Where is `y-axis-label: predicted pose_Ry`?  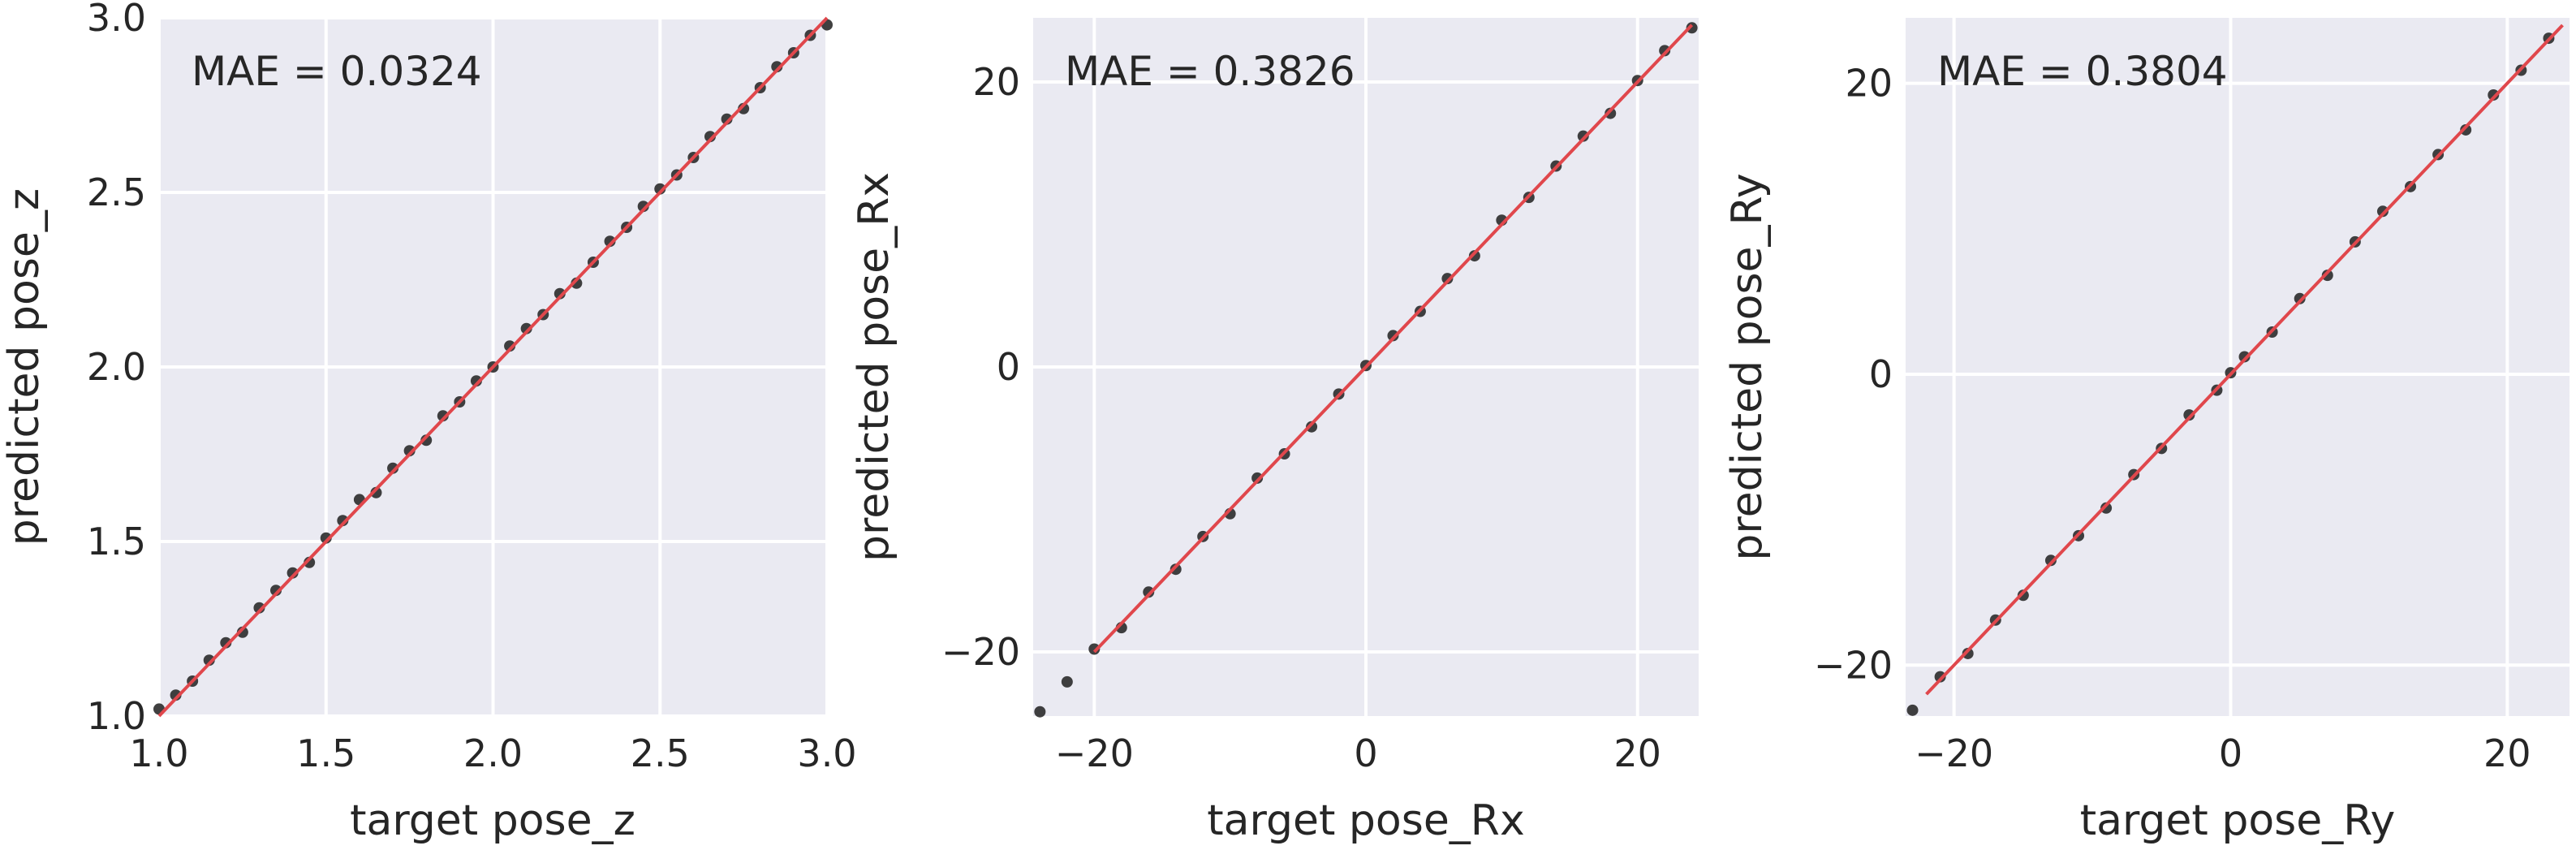 y-axis-label: predicted pose_Ry is located at coordinates (1748, 366).